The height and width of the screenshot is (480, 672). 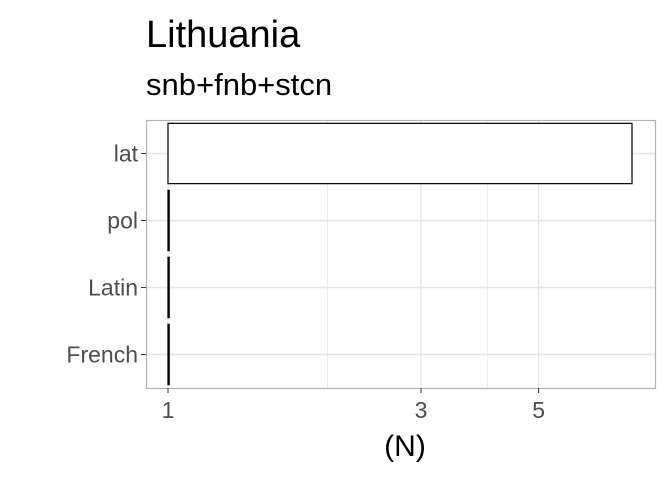 What do you see at coordinates (400, 153) in the screenshot?
I see `bar-lat` at bounding box center [400, 153].